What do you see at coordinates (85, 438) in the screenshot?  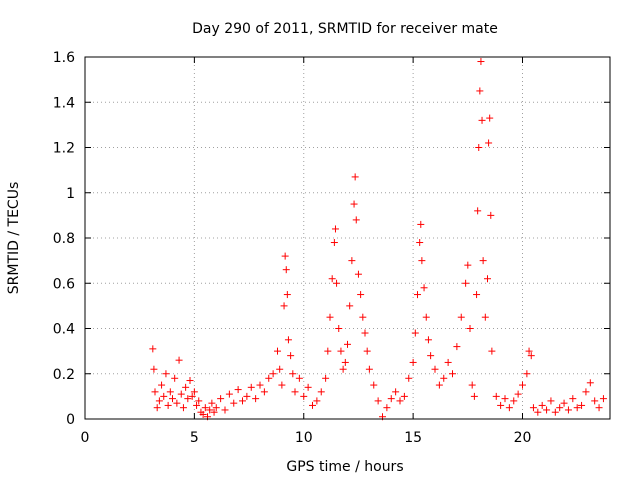 I see `x-tick-label: 0` at bounding box center [85, 438].